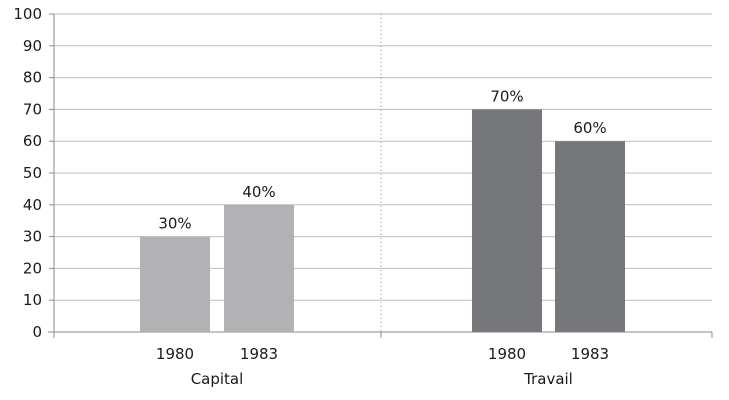 The width and height of the screenshot is (729, 400). What do you see at coordinates (32, 173) in the screenshot?
I see `y-tick-label: 50` at bounding box center [32, 173].